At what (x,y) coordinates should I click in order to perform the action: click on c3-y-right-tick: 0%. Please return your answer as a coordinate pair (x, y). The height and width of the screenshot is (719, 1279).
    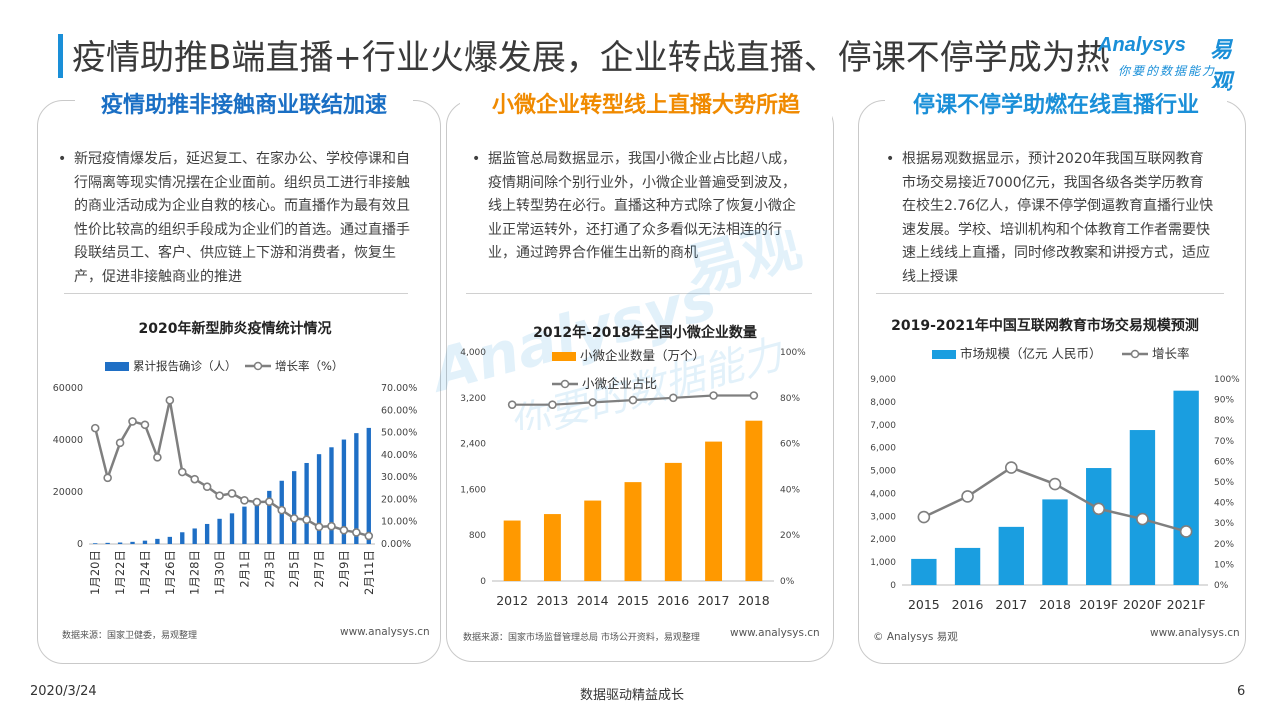
    Looking at the image, I should click on (1221, 586).